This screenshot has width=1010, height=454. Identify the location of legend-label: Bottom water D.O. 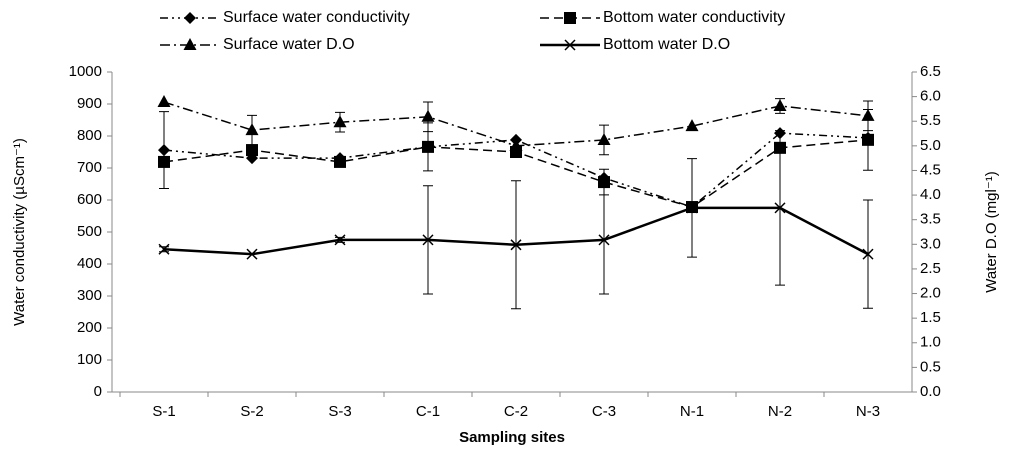
(666, 44).